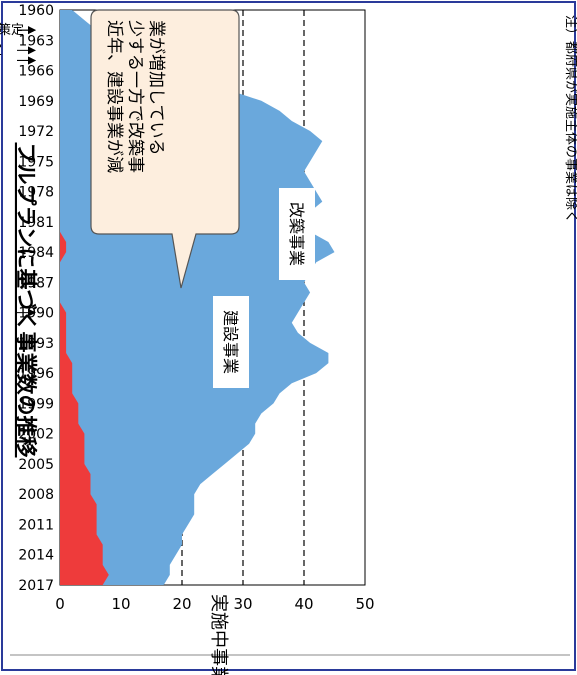 The height and width of the screenshot is (675, 577). Describe the element at coordinates (36, 162) in the screenshot. I see `x-tick-label: 1975` at that location.